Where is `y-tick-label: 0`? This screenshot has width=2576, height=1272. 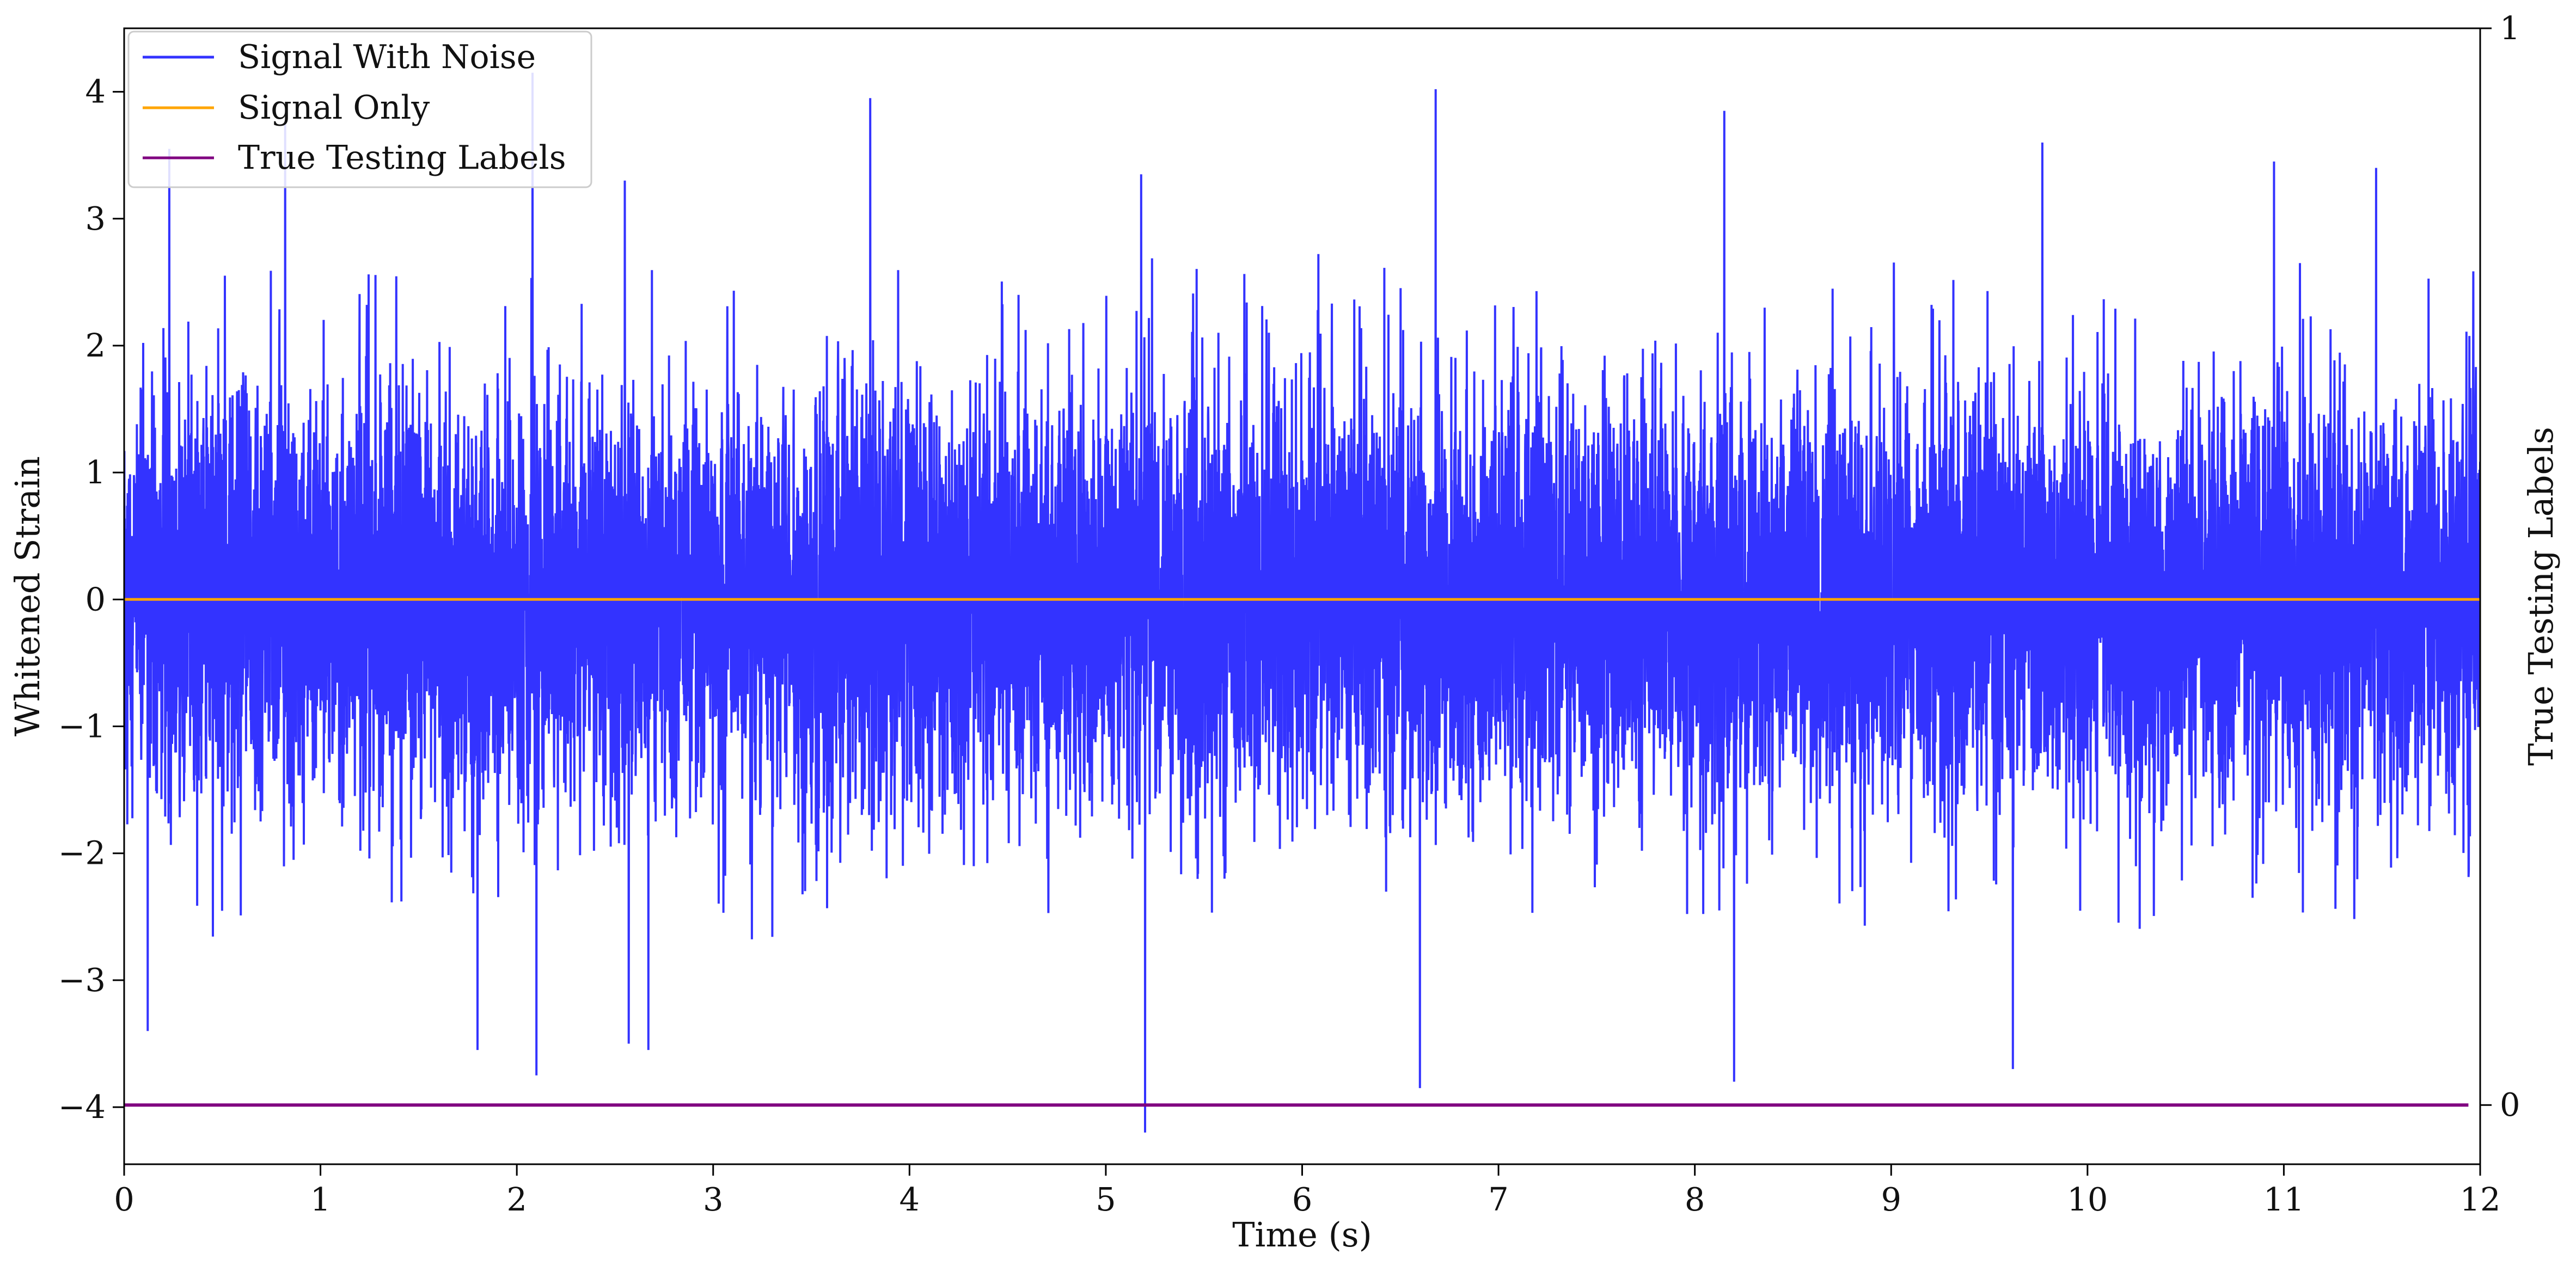 y-tick-label: 0 is located at coordinates (95, 599).